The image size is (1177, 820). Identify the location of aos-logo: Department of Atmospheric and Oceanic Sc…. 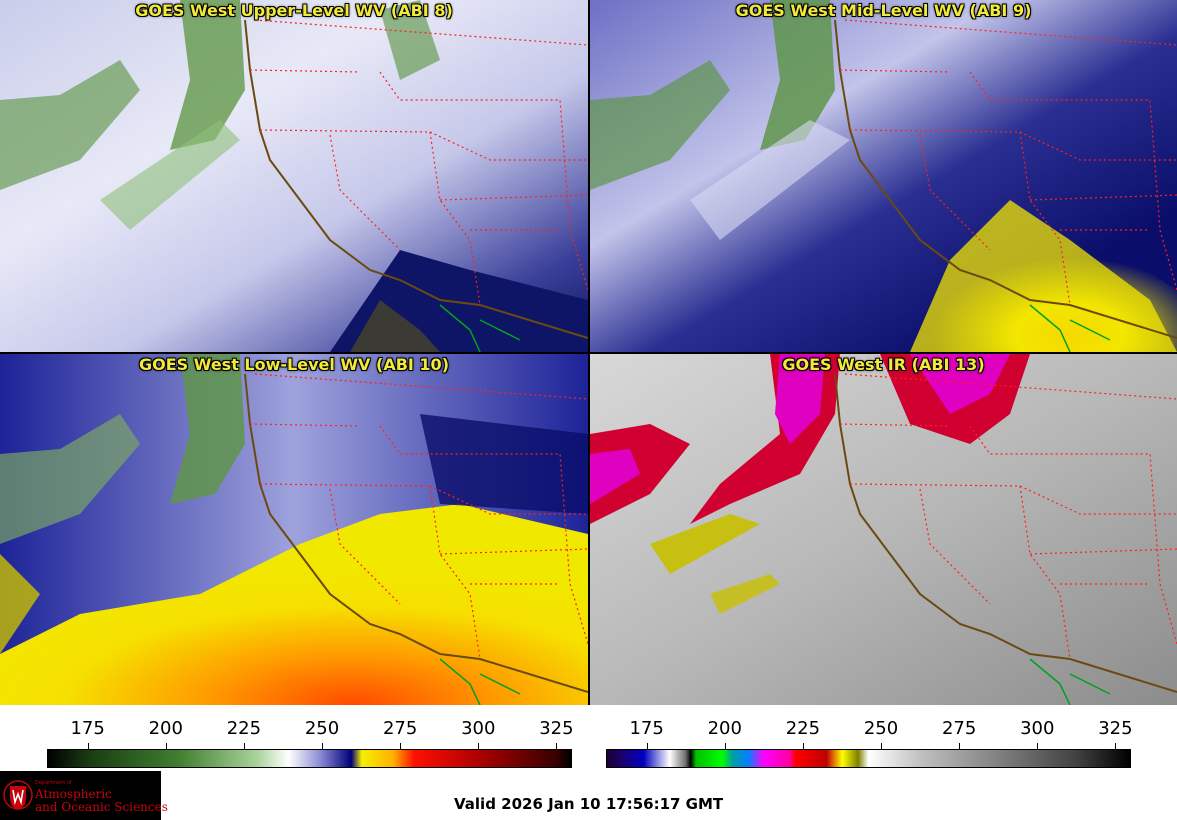
(84, 795).